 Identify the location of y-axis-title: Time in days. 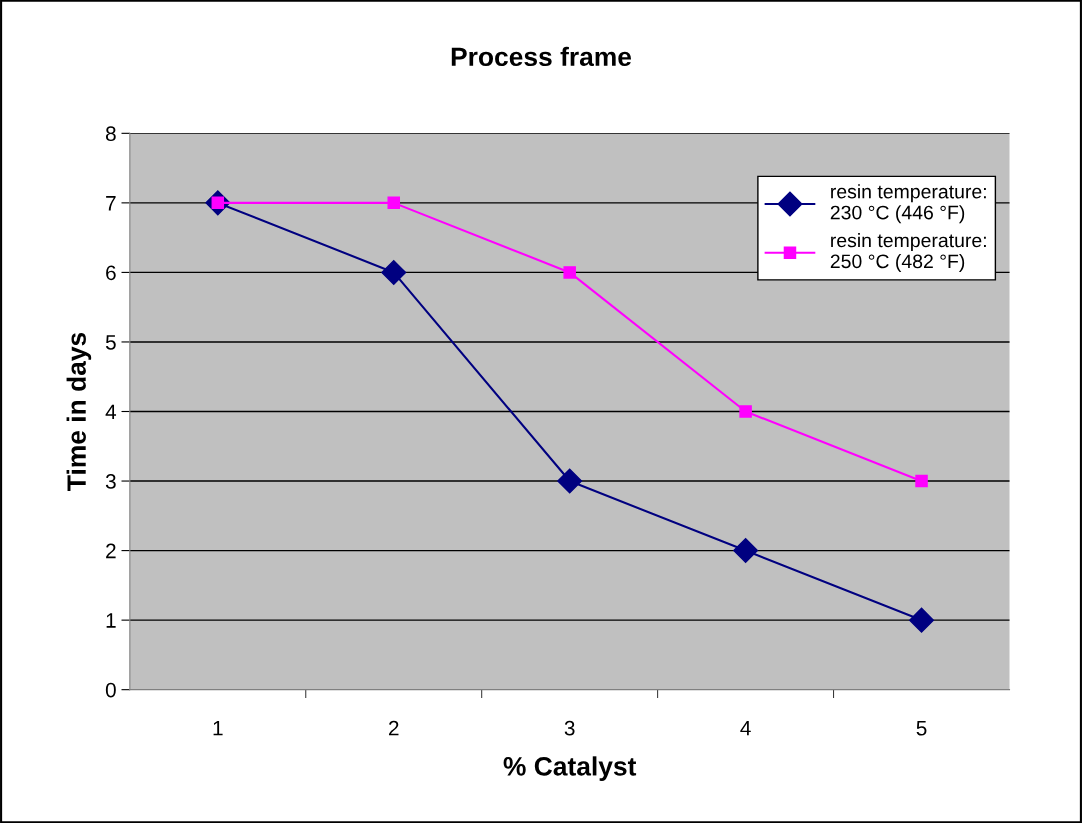
(79, 411).